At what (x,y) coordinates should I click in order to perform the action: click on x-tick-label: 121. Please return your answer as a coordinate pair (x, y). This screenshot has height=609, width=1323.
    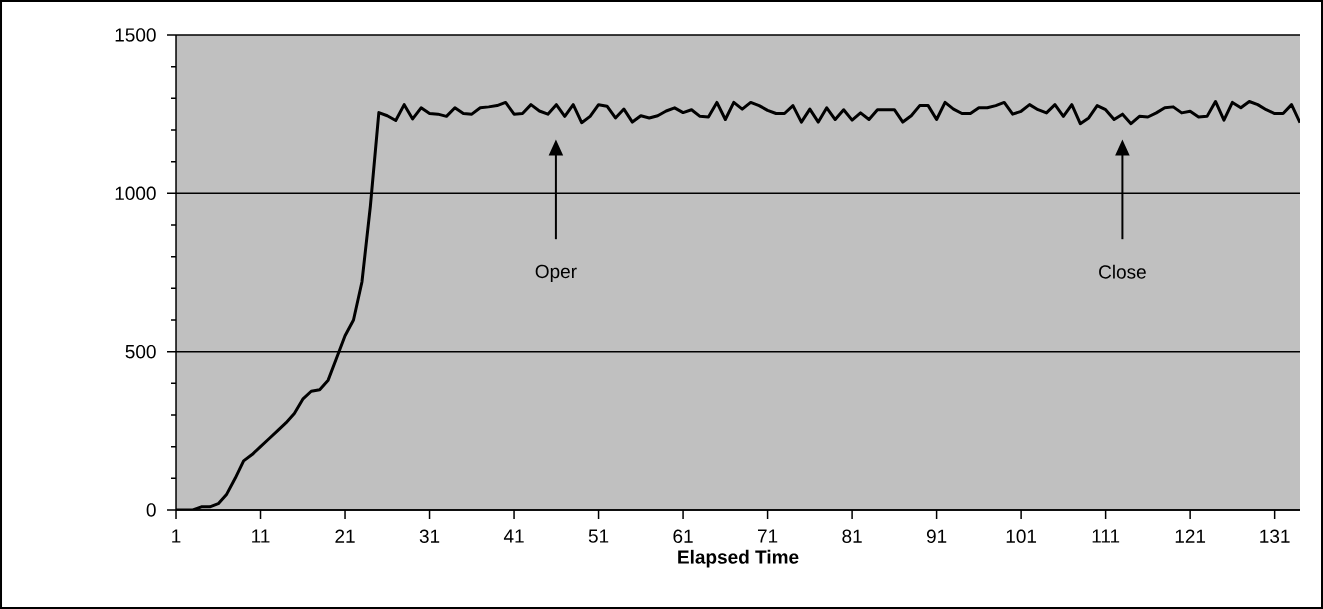
    Looking at the image, I should click on (1190, 536).